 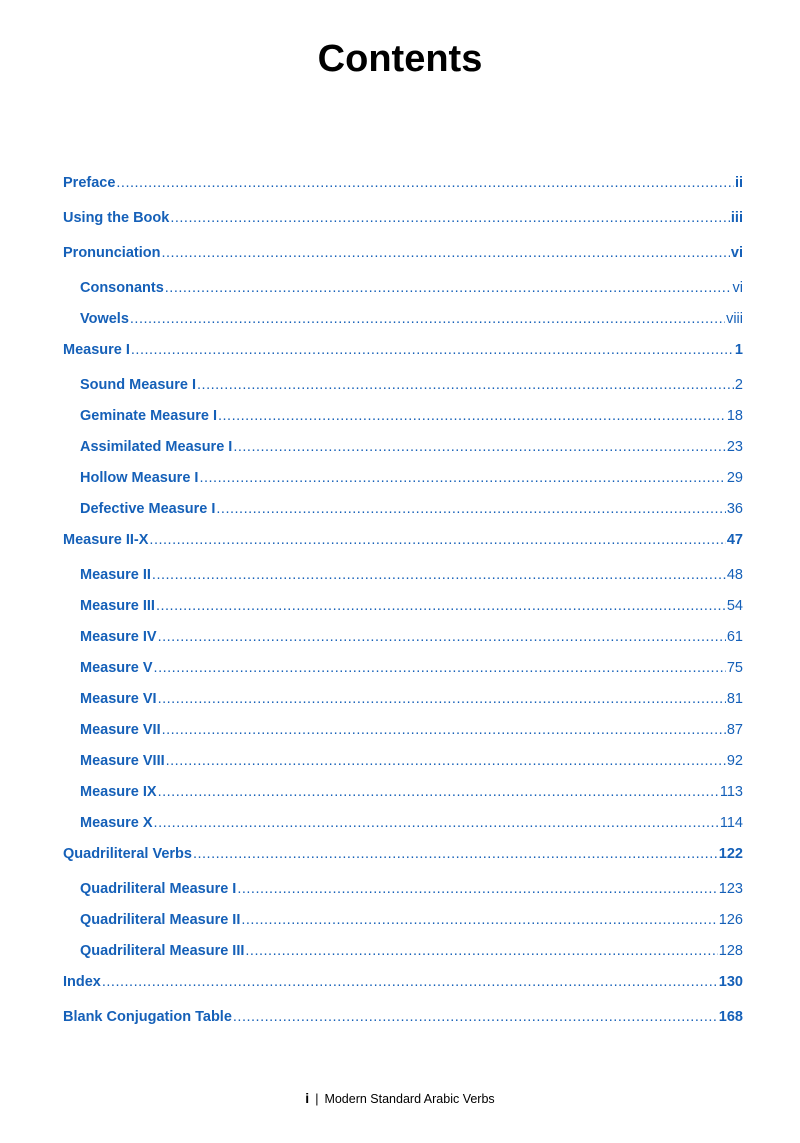 I want to click on toc-entry: Quadriliteral Measure II 126, so click(x=403, y=920).